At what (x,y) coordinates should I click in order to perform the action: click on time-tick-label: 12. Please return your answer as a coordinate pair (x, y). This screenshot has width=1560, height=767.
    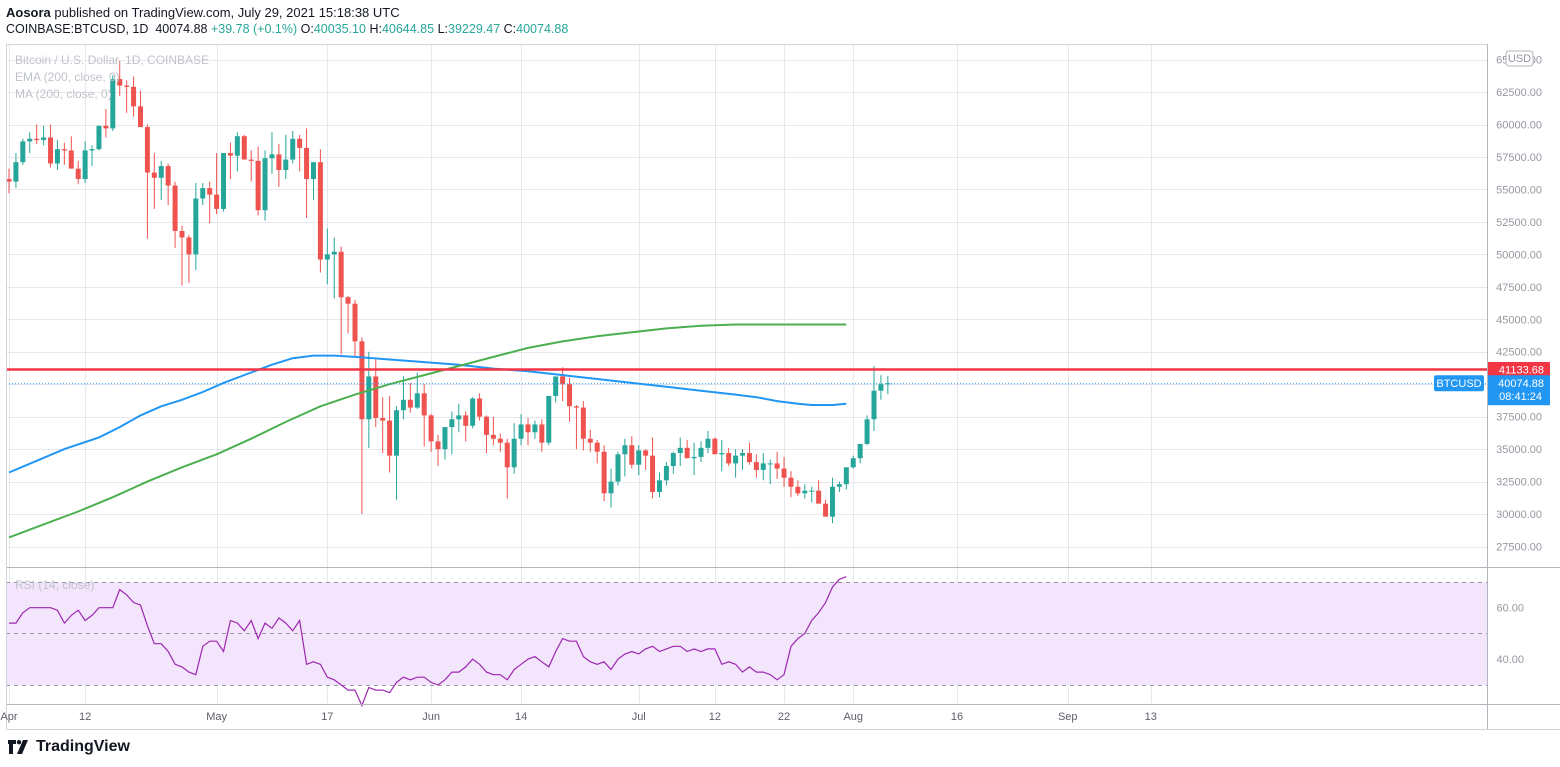
    Looking at the image, I should click on (85, 717).